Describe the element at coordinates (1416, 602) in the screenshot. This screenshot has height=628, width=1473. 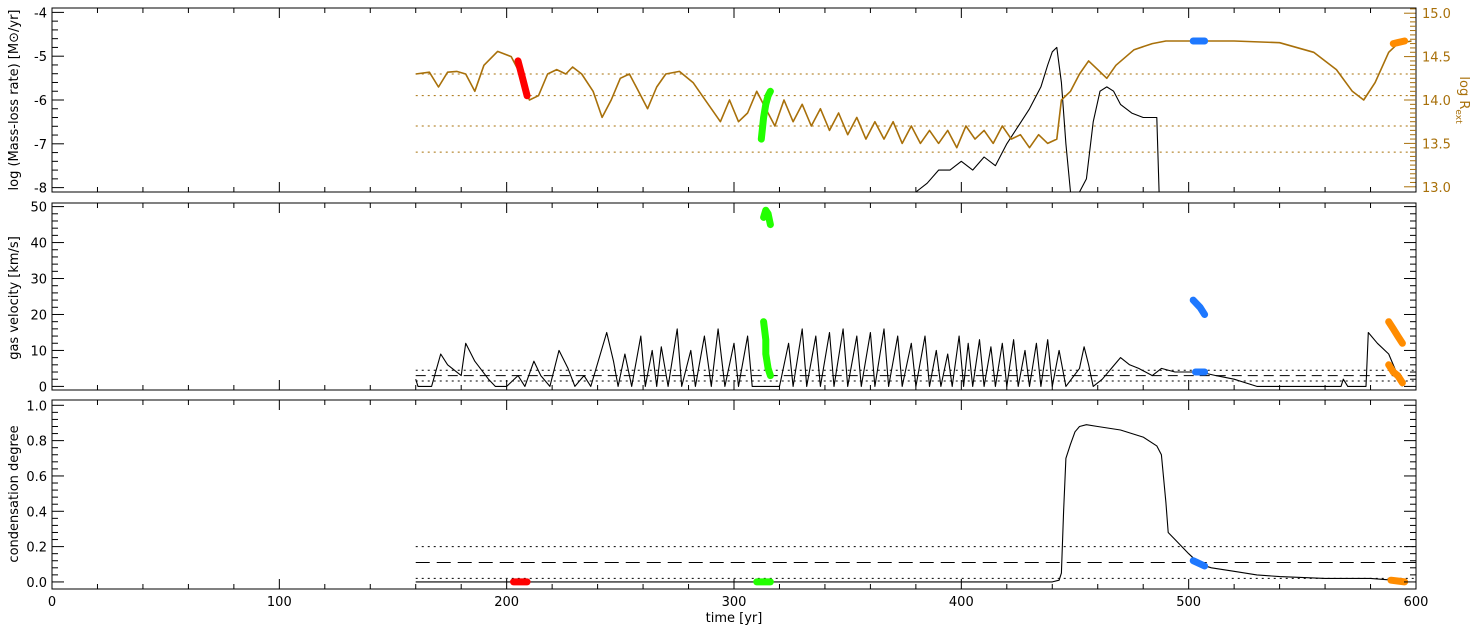
I see `x-tick-label: 600` at that location.